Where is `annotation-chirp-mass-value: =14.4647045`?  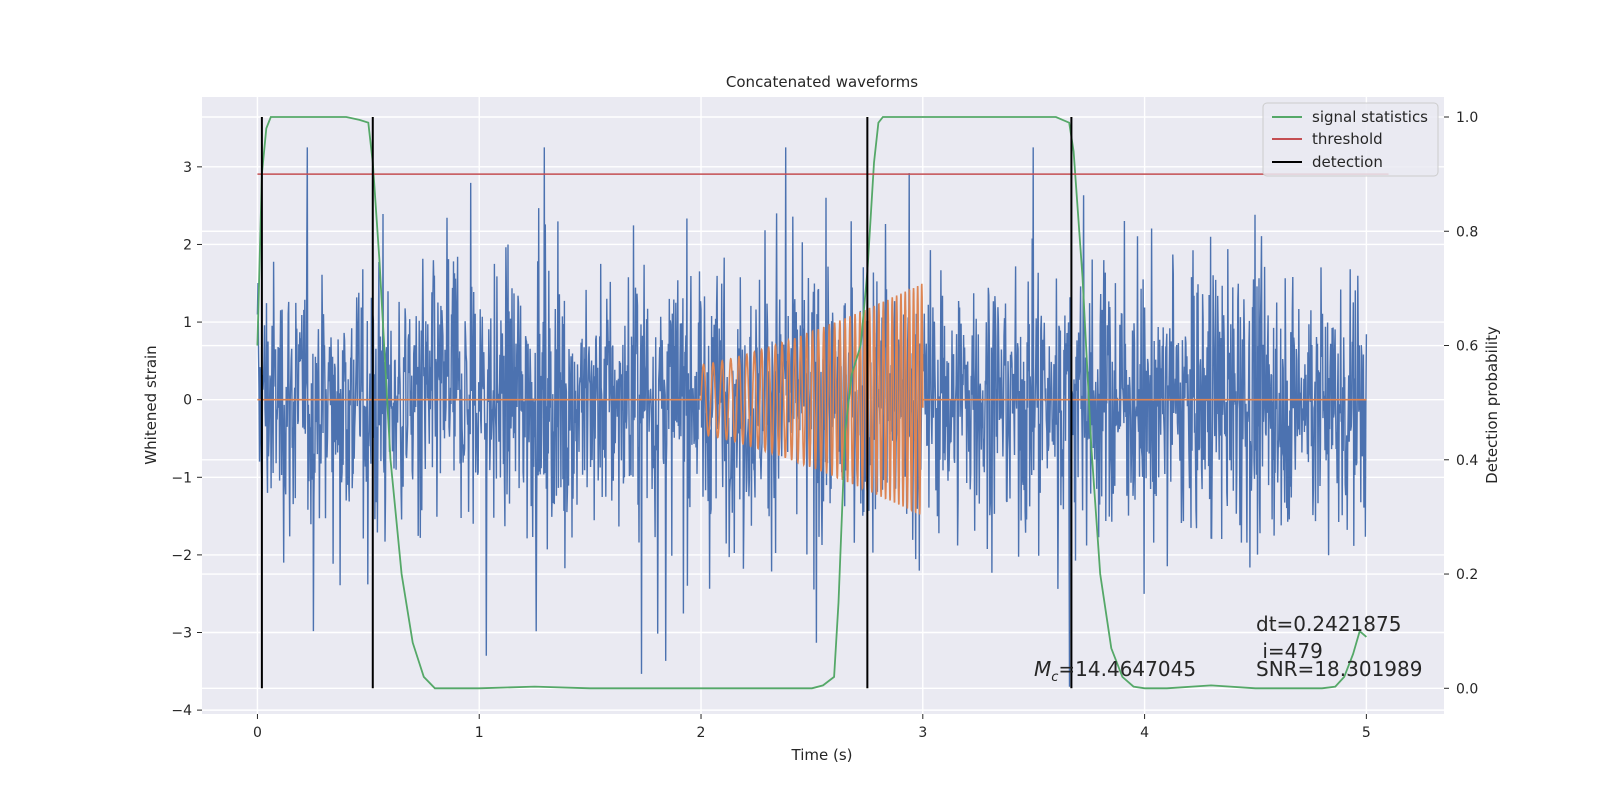
annotation-chirp-mass-value: =14.4647045 is located at coordinates (1127, 669).